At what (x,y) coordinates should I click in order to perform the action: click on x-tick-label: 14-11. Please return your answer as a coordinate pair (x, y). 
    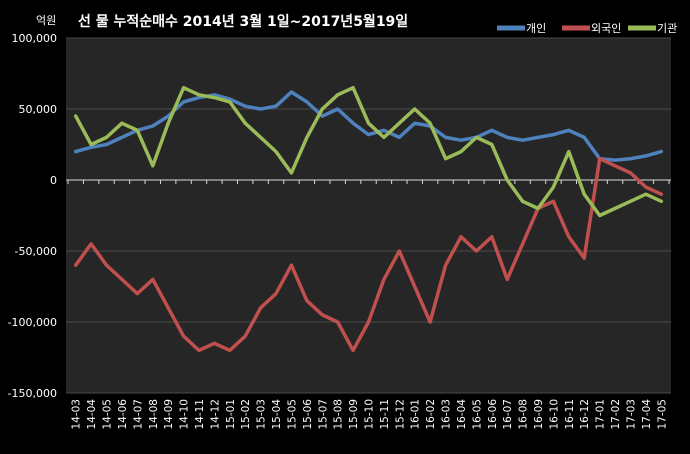
    Looking at the image, I should click on (200, 414).